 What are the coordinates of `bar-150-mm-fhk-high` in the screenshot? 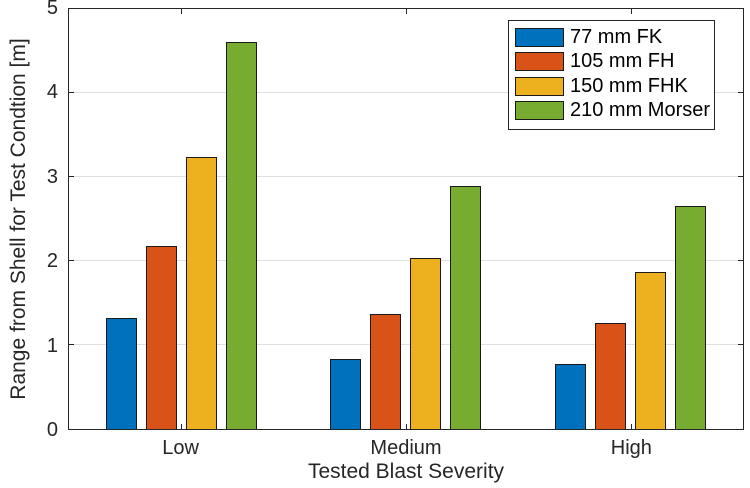 It's located at (651, 350).